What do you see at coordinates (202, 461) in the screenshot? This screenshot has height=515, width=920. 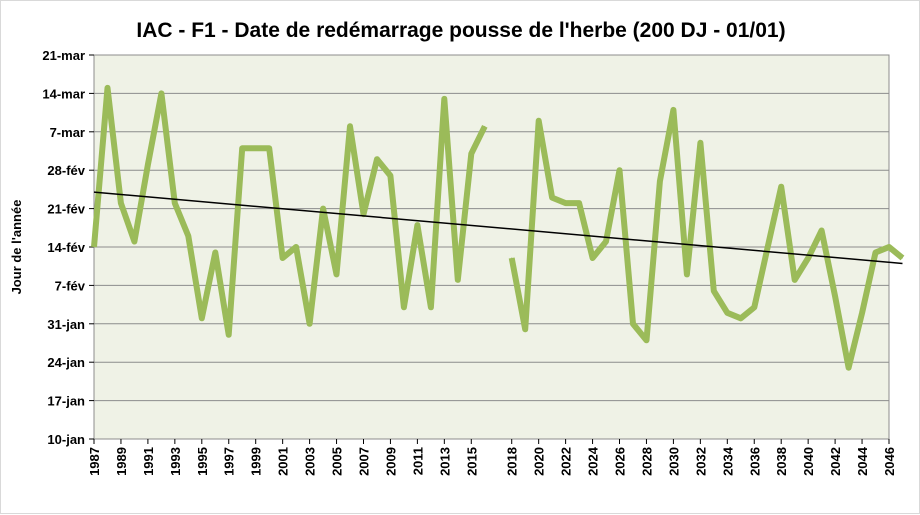 I see `x-tick-label: 1995` at bounding box center [202, 461].